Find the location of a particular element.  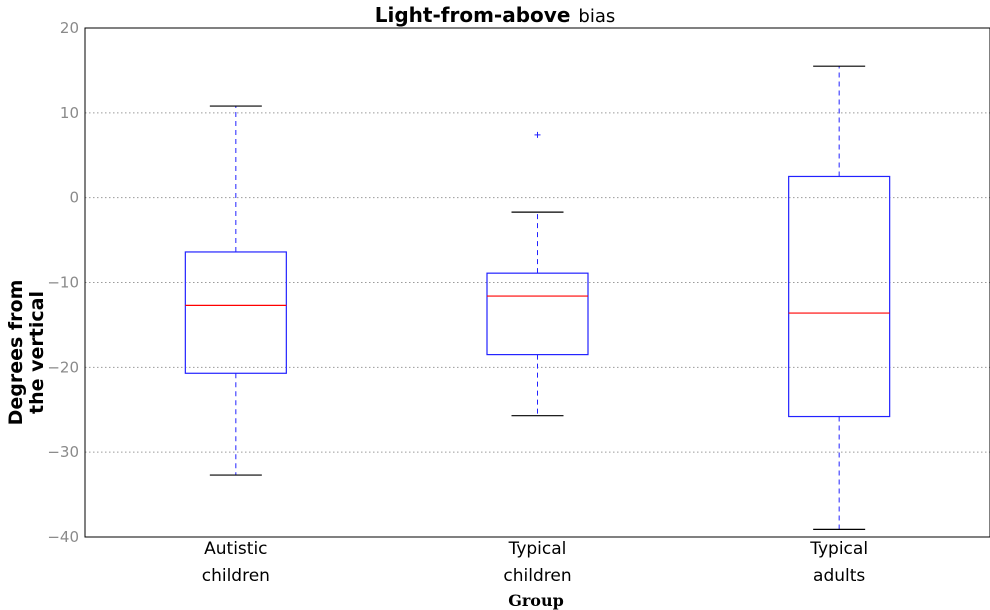

y-axis-label-line-2: the vertical is located at coordinates (37, 352).